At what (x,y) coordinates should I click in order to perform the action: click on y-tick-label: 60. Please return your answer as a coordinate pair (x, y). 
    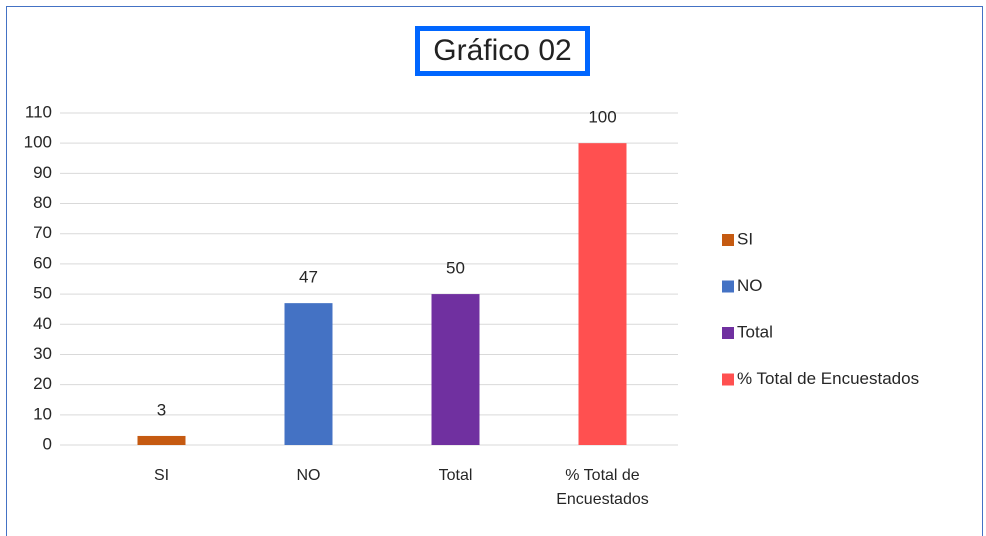
    Looking at the image, I should click on (42, 262).